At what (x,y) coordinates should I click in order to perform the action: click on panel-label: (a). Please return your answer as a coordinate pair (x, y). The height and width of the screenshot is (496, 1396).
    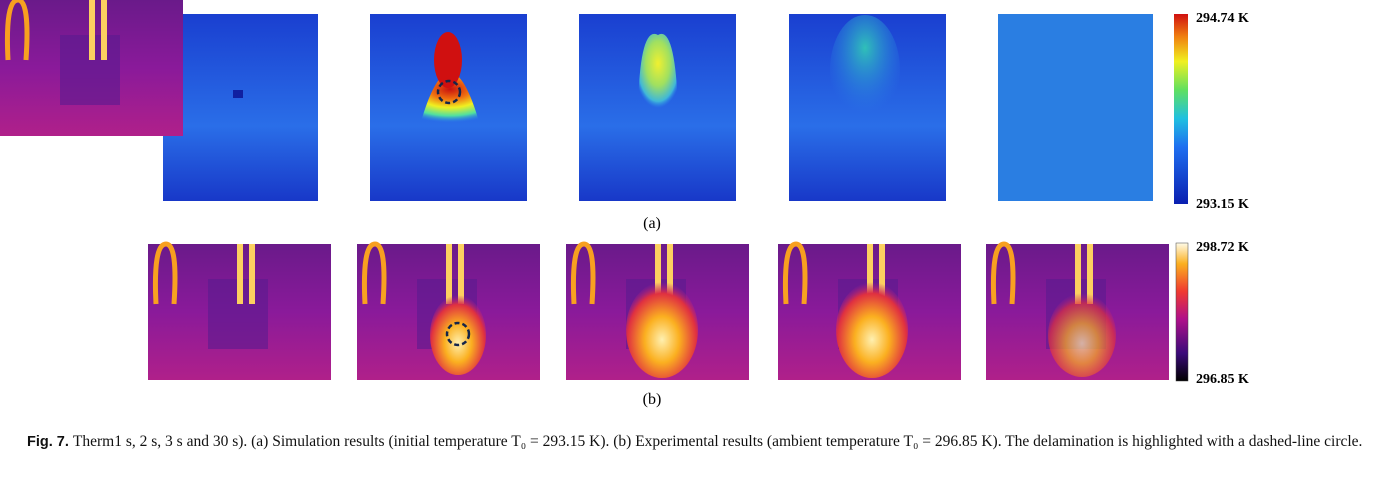
    Looking at the image, I should click on (652, 223).